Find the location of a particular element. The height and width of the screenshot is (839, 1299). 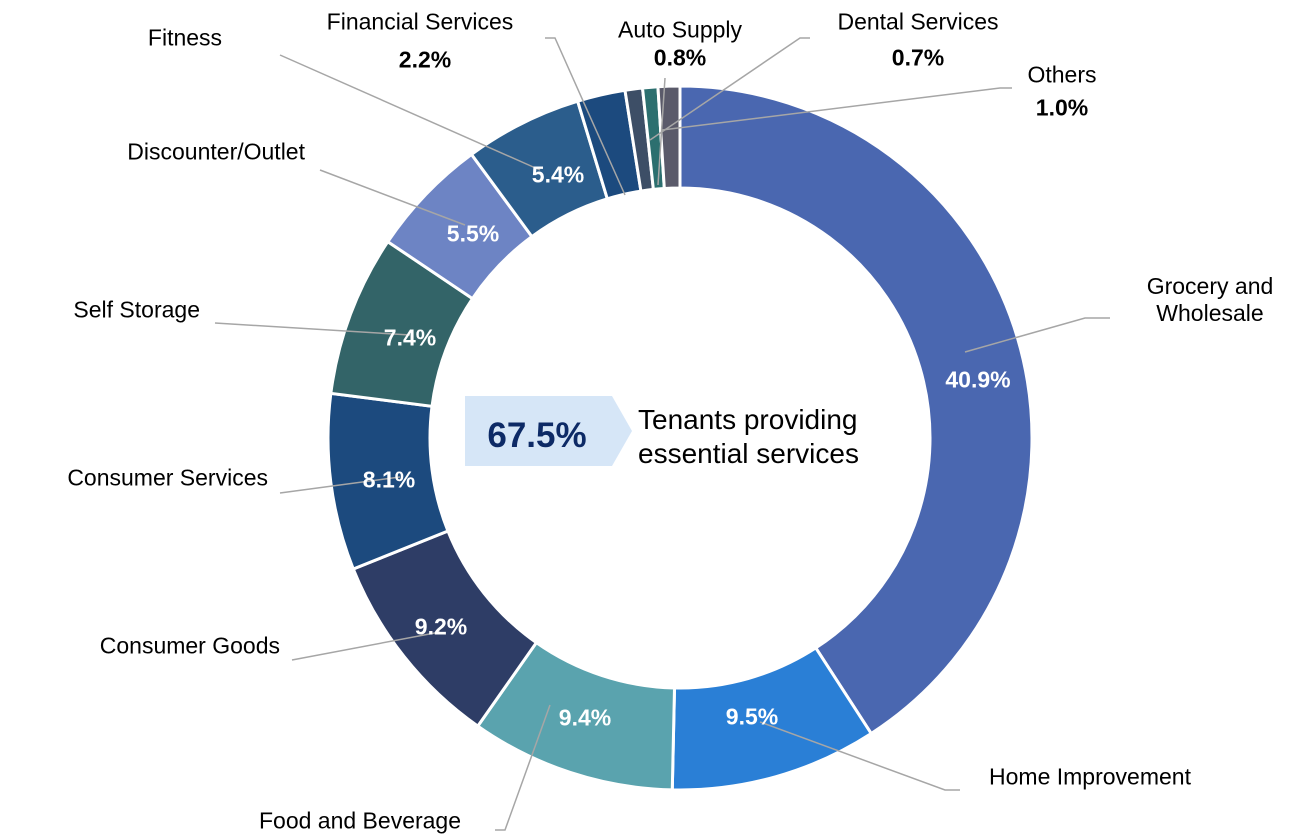

center-callout-box is located at coordinates (548, 431).